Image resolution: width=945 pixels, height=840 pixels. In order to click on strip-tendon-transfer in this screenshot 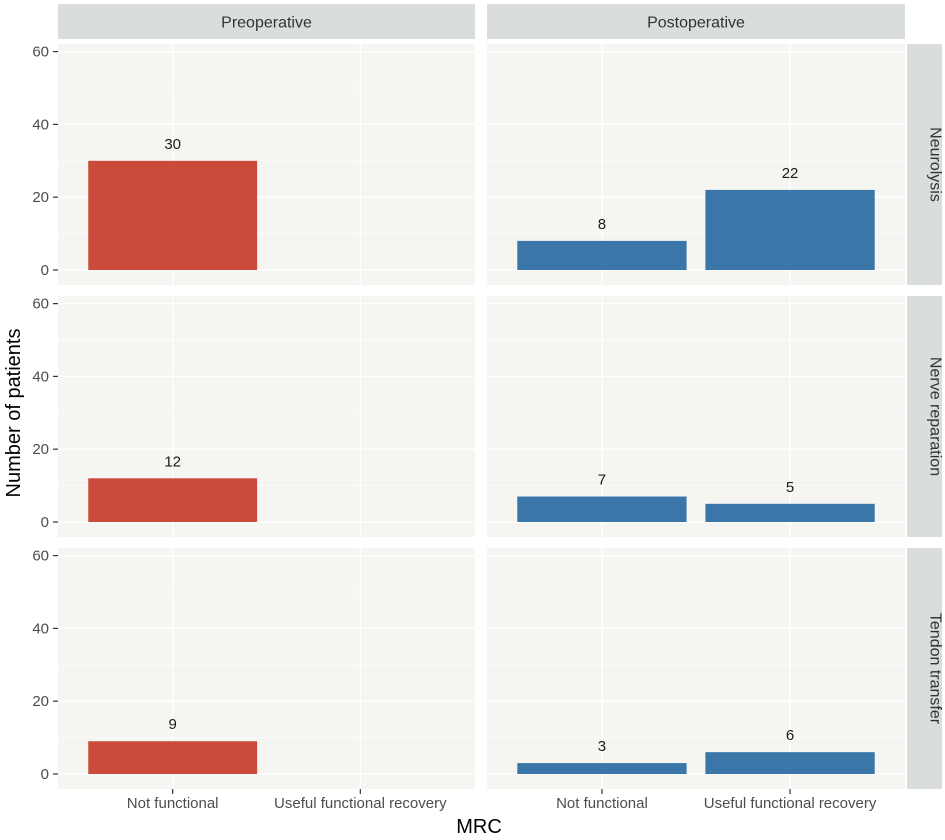, I will do `click(924, 668)`.